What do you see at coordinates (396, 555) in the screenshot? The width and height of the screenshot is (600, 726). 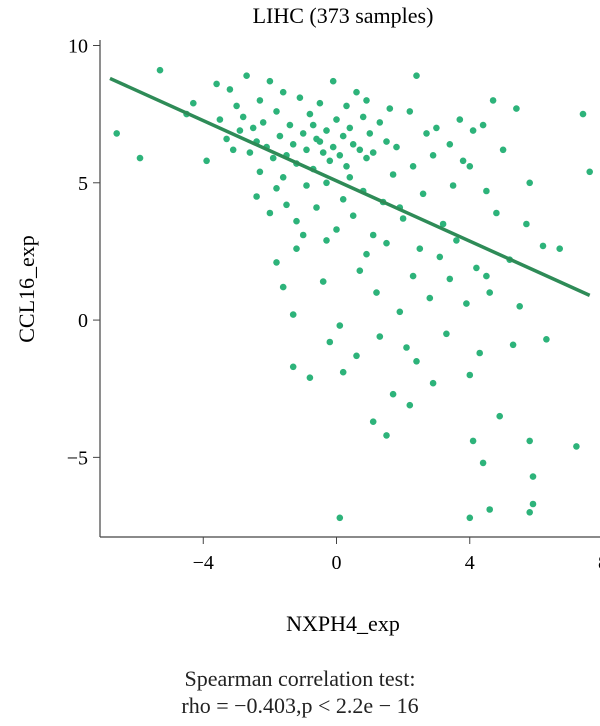 I see `x-axis-ticks: −4 0 4 8` at bounding box center [396, 555].